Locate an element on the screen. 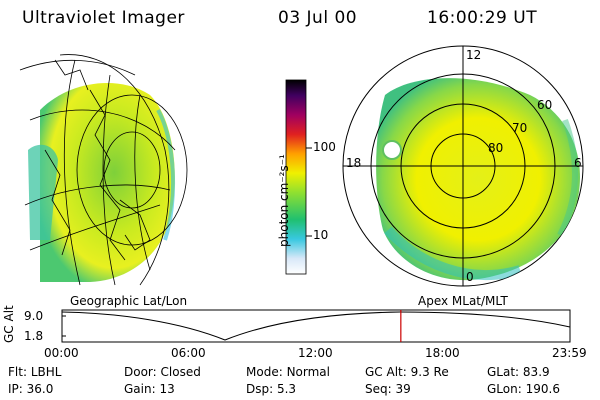 This screenshot has height=400, width=600. status-gain: Gain: 13 is located at coordinates (149, 389).